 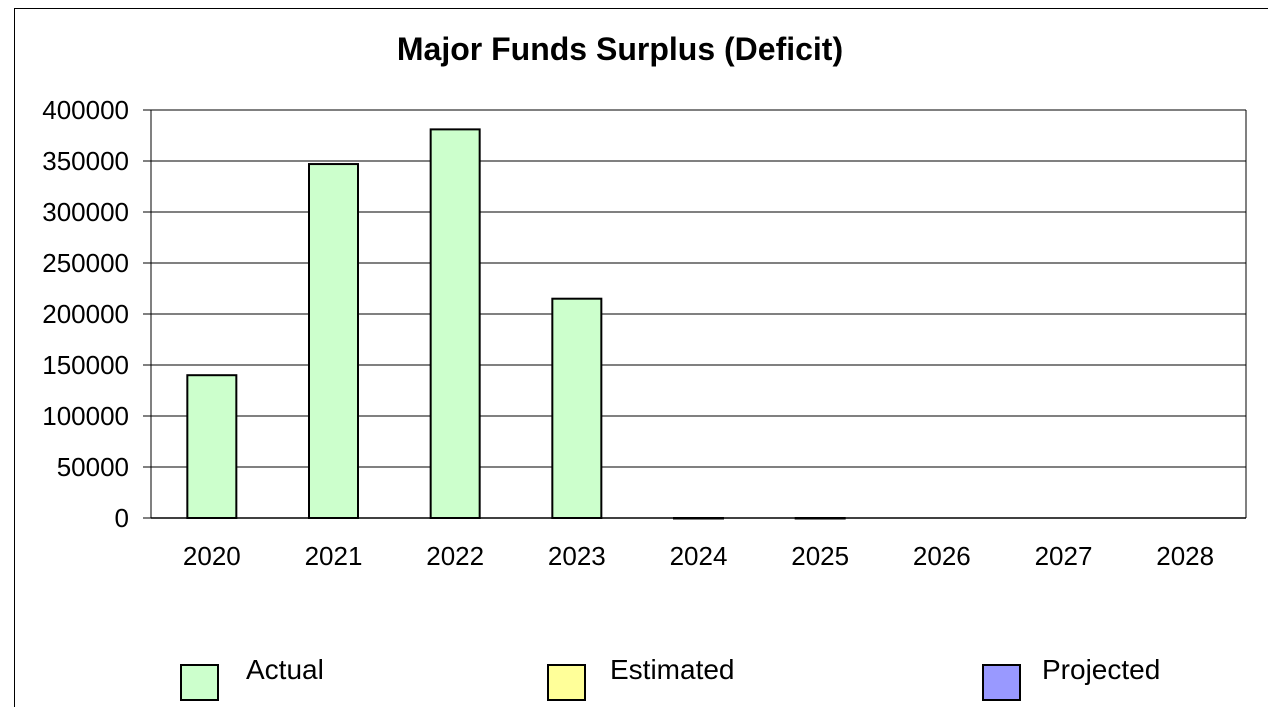 What do you see at coordinates (85, 263) in the screenshot?
I see `y-tick-label: 250000` at bounding box center [85, 263].